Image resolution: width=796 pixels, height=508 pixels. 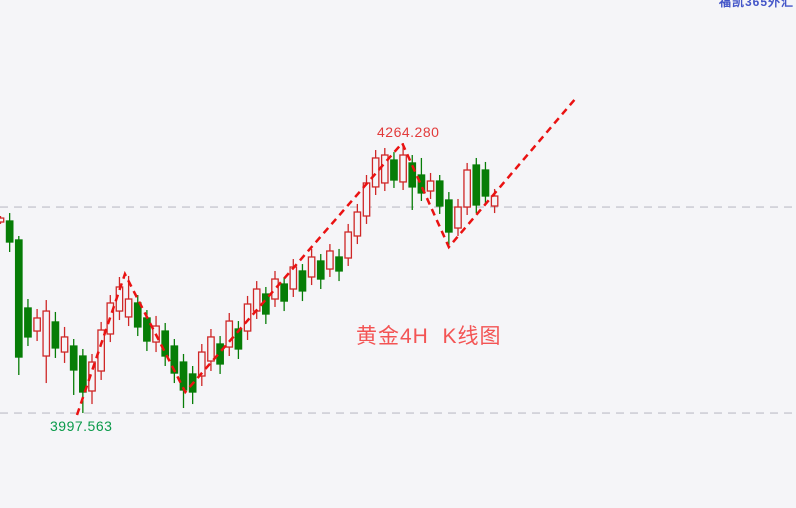 I want to click on watermark-text: 福凯365外汇, so click(x=756, y=4).